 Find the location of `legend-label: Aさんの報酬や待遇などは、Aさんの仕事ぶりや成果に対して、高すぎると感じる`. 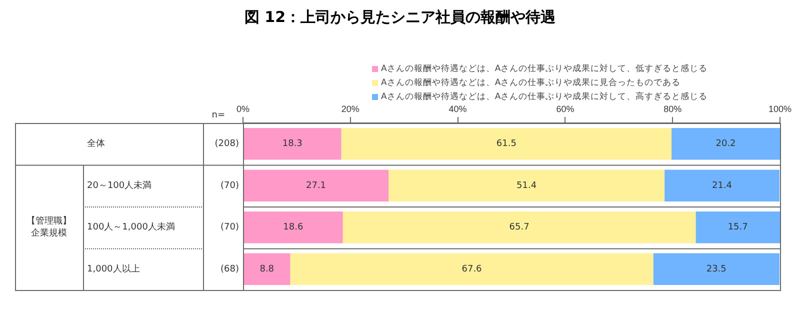

legend-label: Aさんの報酬や待遇などは、Aさんの仕事ぶりや成果に対して、高すぎると感じる is located at coordinates (544, 97).